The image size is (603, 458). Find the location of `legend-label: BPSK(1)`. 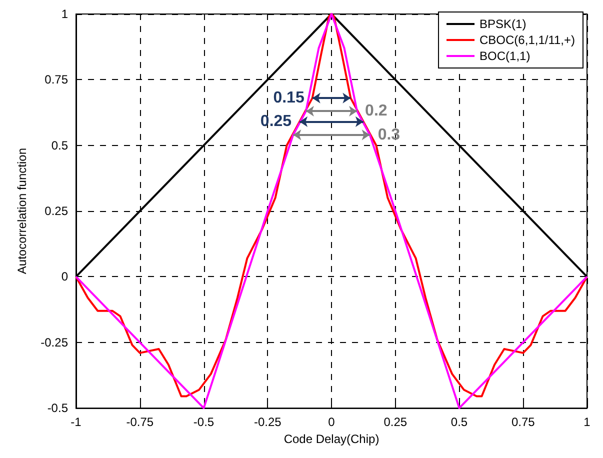

legend-label: BPSK(1) is located at coordinates (503, 24).